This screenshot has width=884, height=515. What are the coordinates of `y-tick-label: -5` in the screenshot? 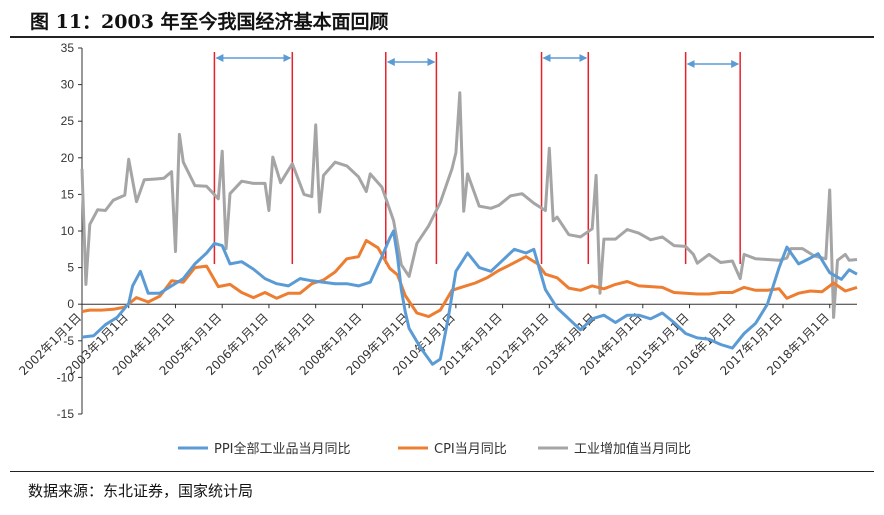 It's located at (68, 341).